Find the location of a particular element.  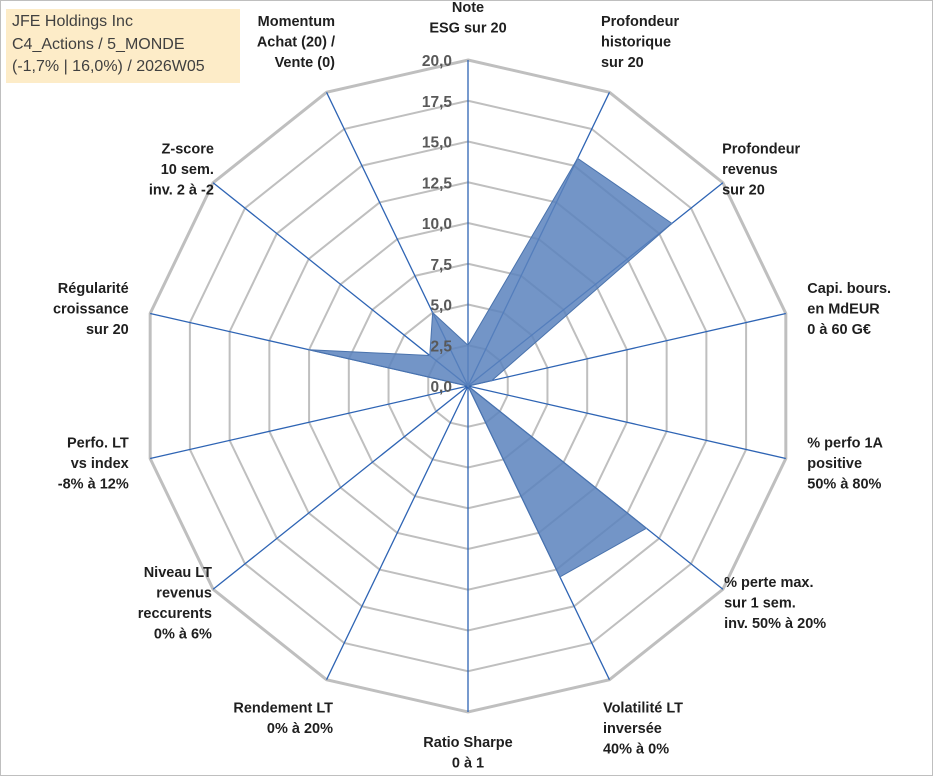

axis-label: % perte max. sur 1 sem. inv. 50% à 20% is located at coordinates (775, 603).